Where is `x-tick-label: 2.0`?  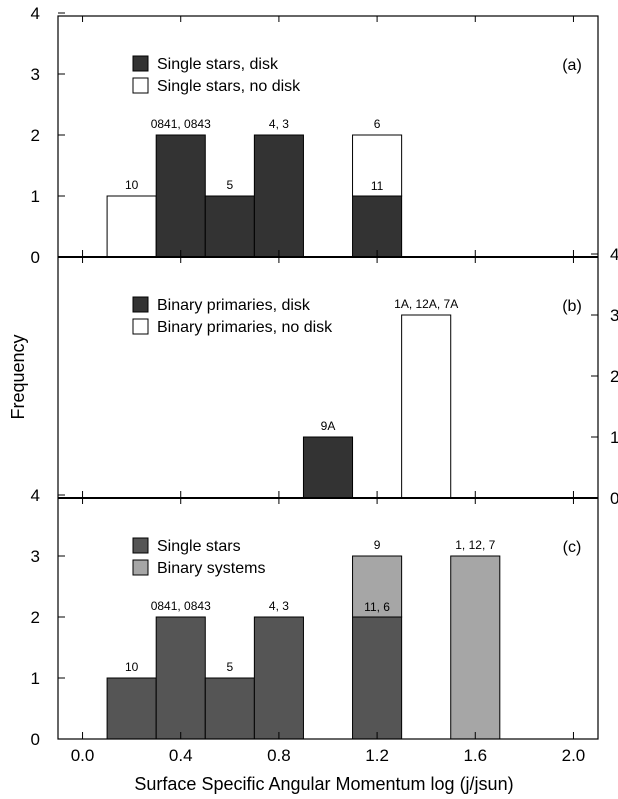
x-tick-label: 2.0 is located at coordinates (574, 755).